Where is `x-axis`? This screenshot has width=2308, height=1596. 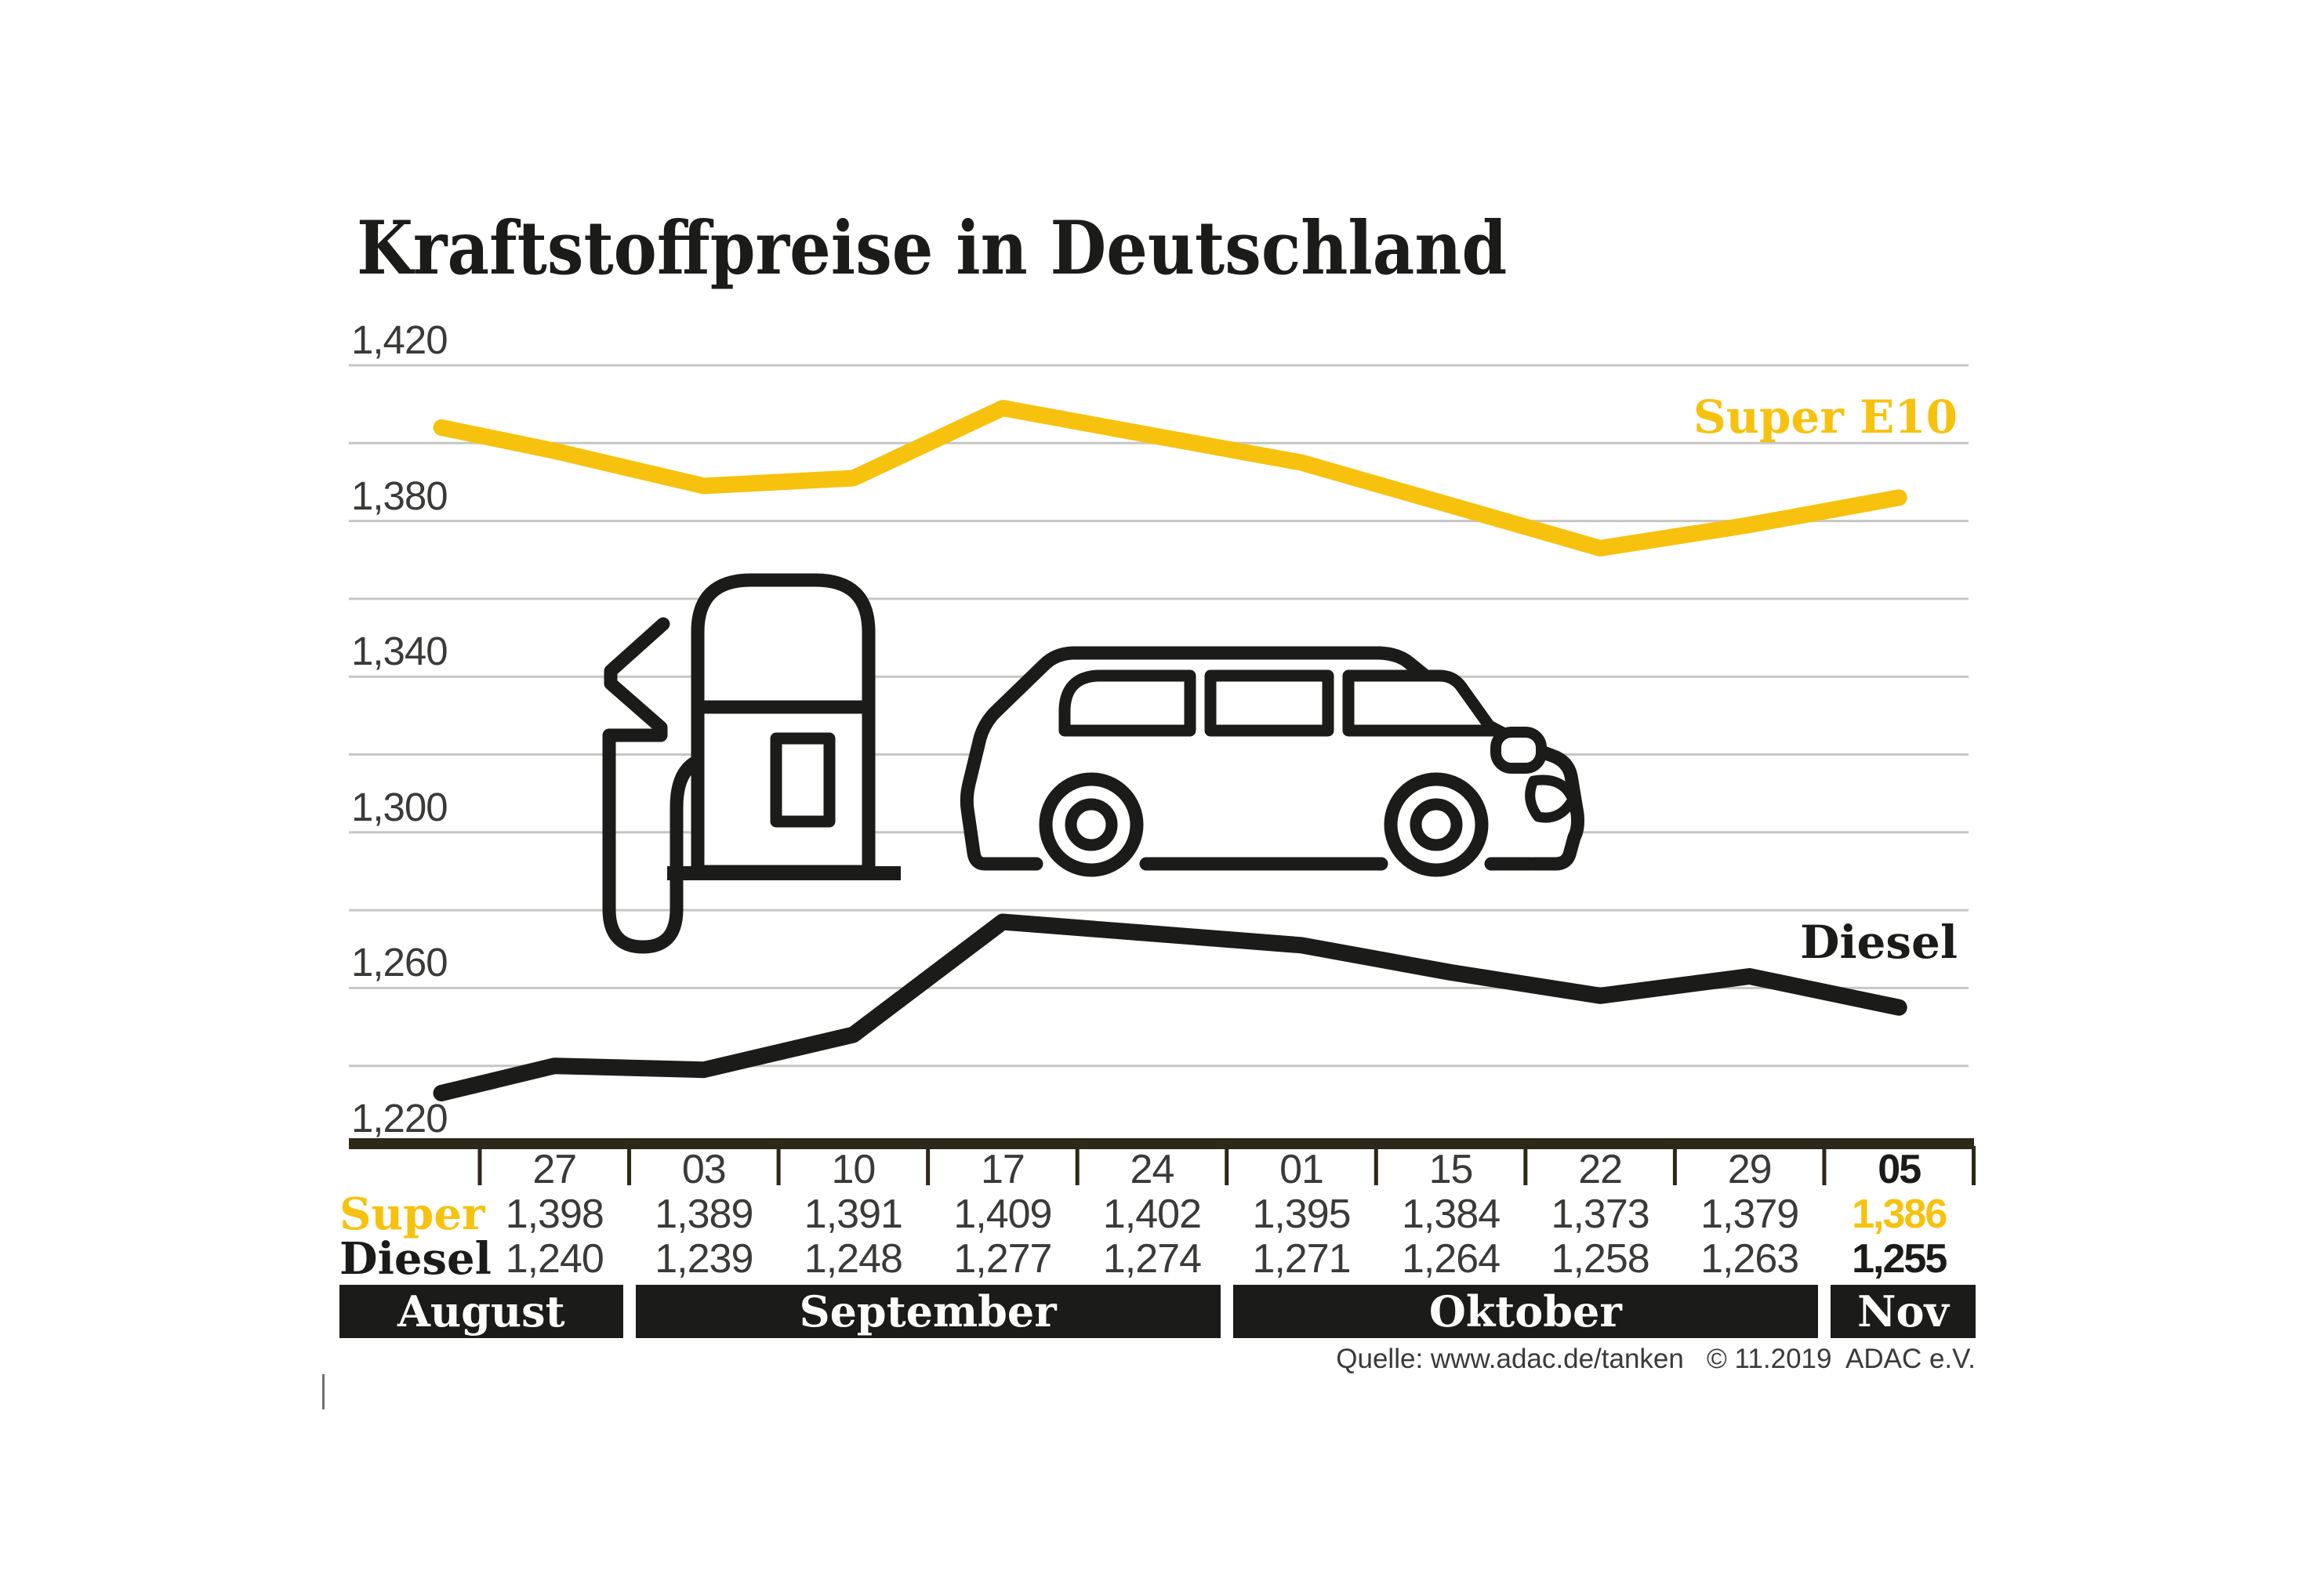
x-axis is located at coordinates (1162, 1161).